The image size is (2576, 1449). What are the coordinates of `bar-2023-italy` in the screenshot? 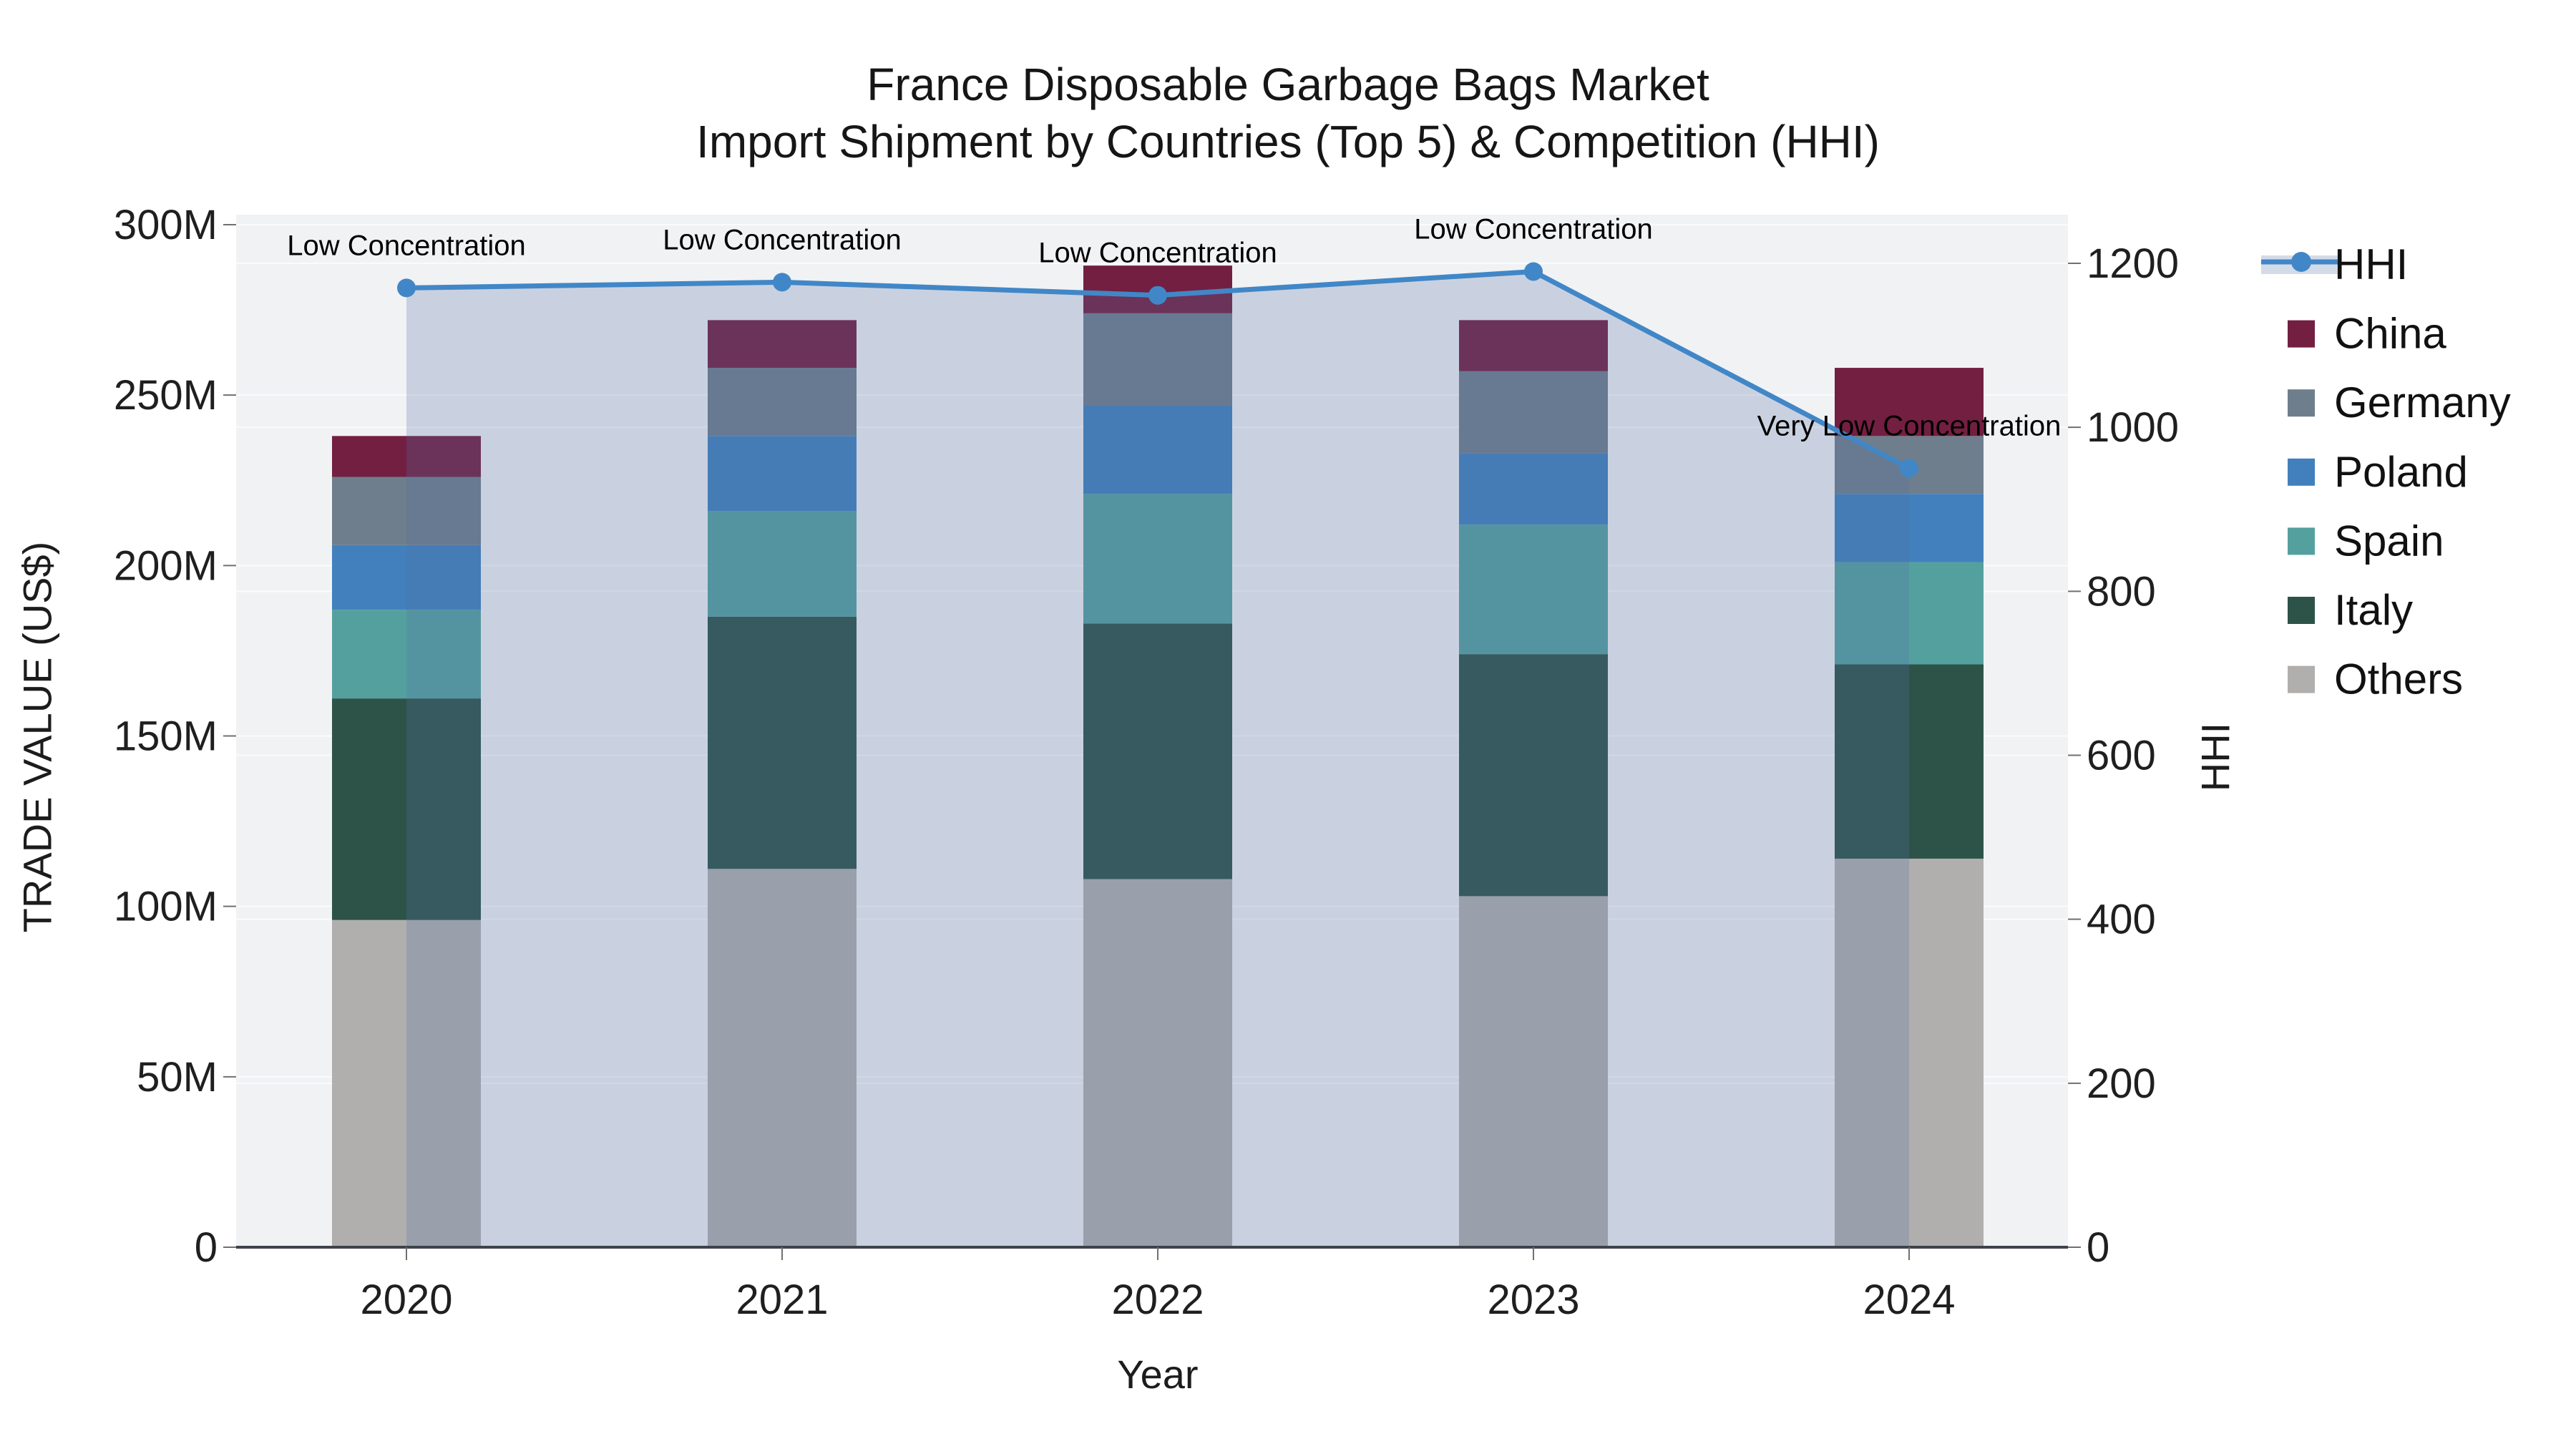 It's located at (1533, 775).